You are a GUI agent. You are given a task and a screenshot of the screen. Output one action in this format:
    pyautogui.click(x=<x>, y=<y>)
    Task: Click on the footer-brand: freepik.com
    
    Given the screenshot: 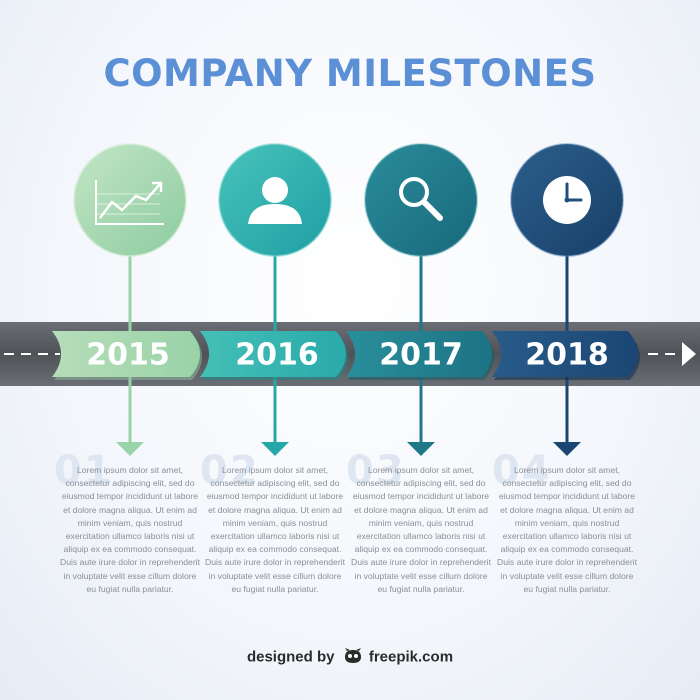 What is the action you would take?
    pyautogui.click(x=411, y=657)
    